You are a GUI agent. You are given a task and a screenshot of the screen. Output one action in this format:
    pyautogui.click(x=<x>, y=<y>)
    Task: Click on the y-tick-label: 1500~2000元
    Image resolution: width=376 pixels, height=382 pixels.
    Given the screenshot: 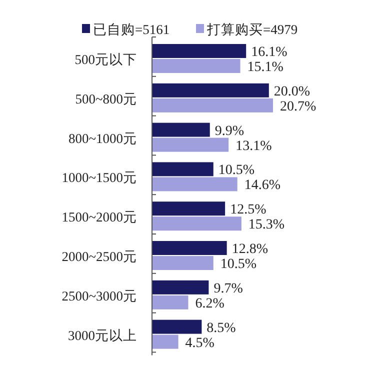 What is the action you would take?
    pyautogui.click(x=99, y=217)
    